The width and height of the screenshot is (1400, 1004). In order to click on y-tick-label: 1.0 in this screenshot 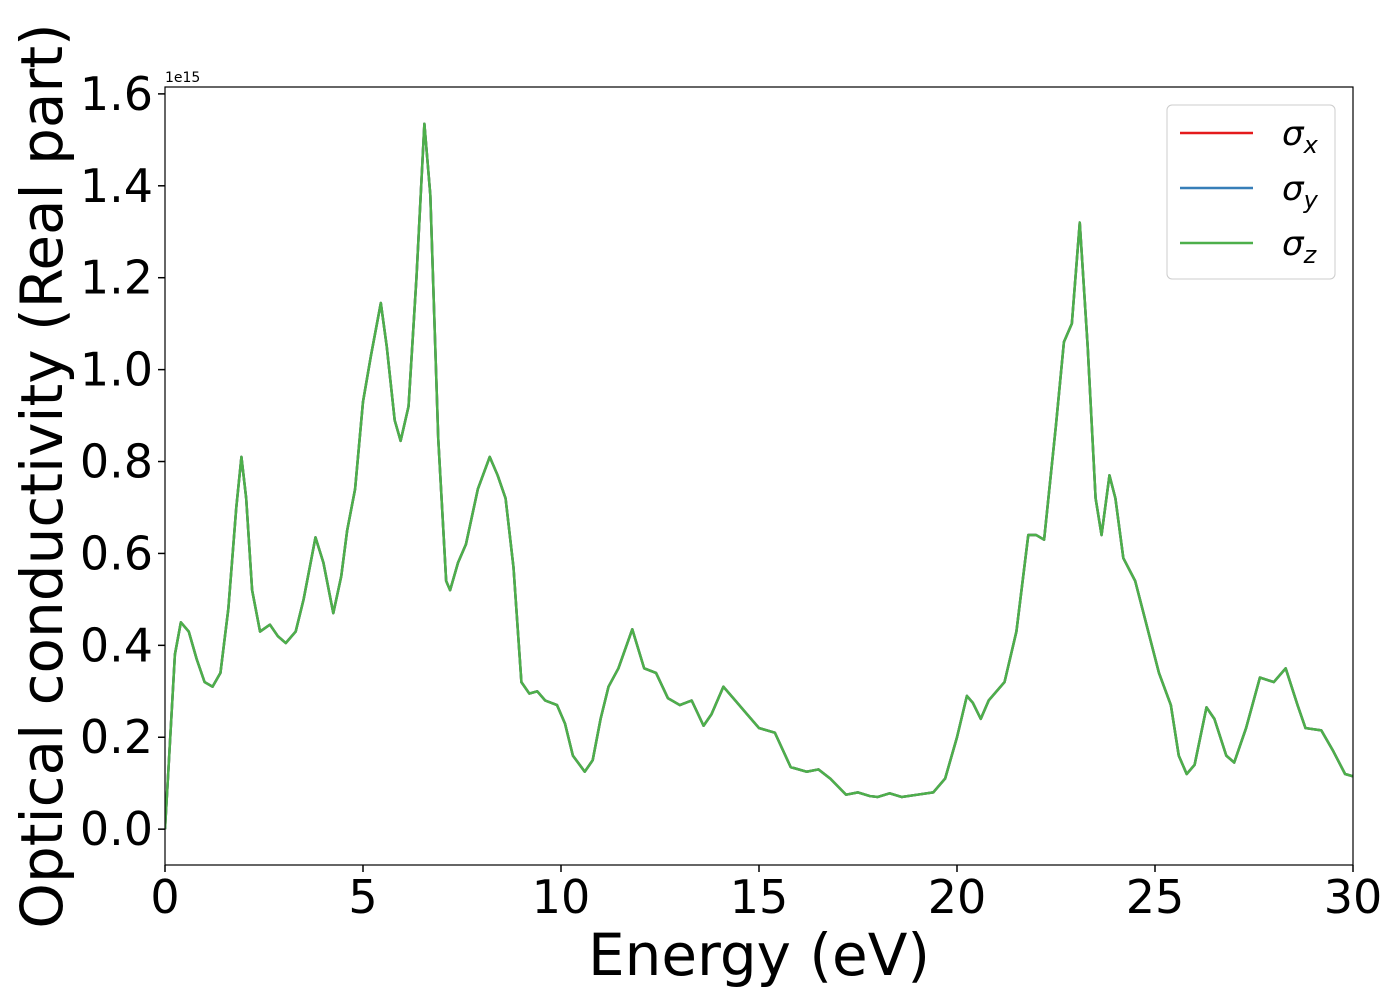, I will do `click(116, 370)`.